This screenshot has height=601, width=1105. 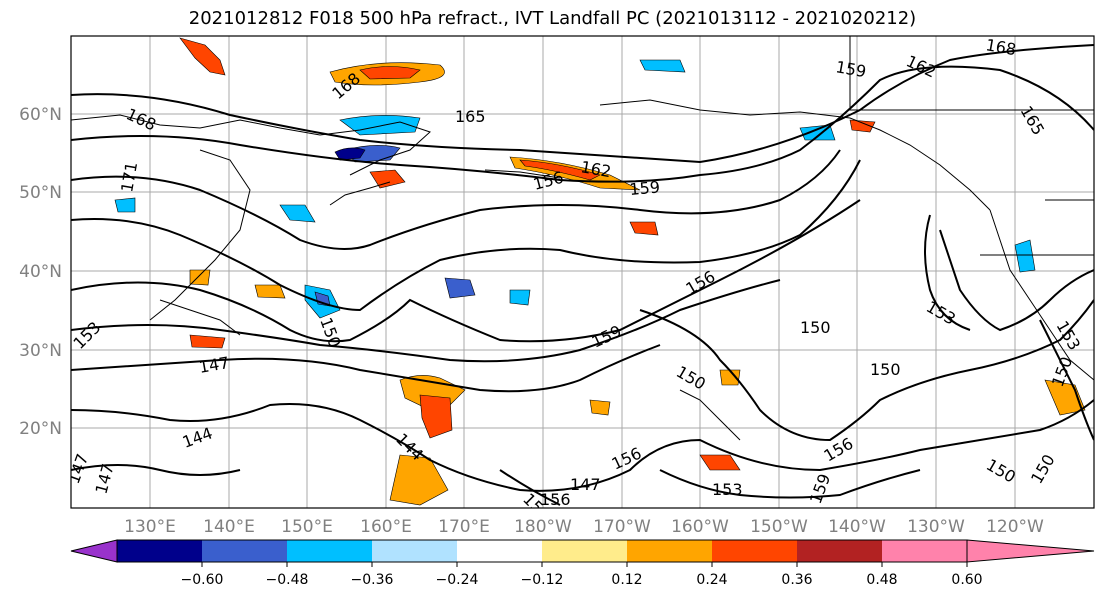 I want to click on lon-label: 180°W, so click(x=543, y=527).